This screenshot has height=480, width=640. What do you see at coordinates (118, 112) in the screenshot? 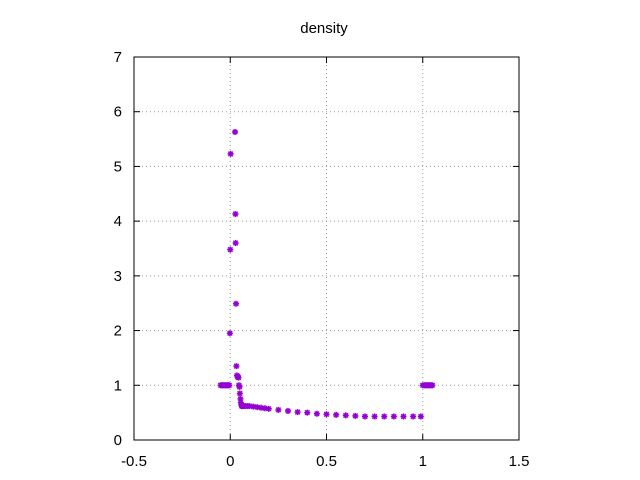
I see `y-tick-label: 6` at bounding box center [118, 112].